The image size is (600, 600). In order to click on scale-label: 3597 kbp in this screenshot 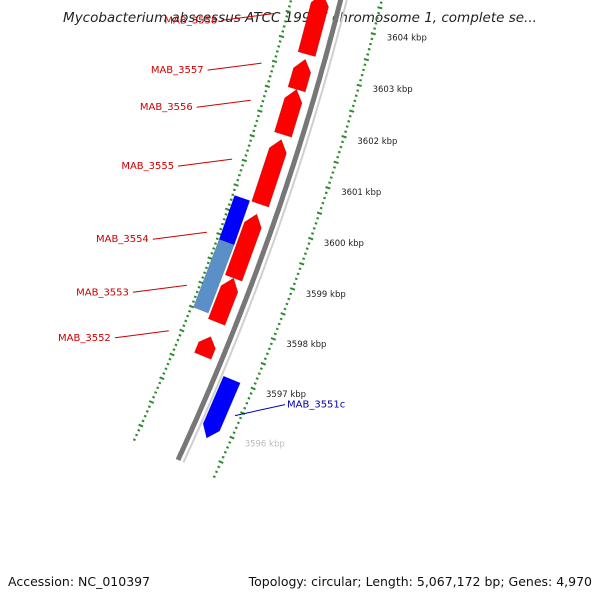, I will do `click(286, 395)`.